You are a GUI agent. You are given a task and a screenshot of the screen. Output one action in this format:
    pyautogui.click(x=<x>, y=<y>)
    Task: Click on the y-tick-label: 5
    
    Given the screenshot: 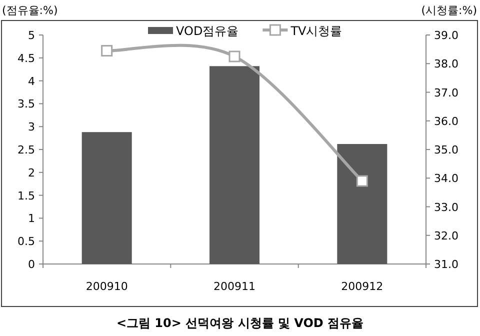 What is the action you would take?
    pyautogui.click(x=31, y=35)
    